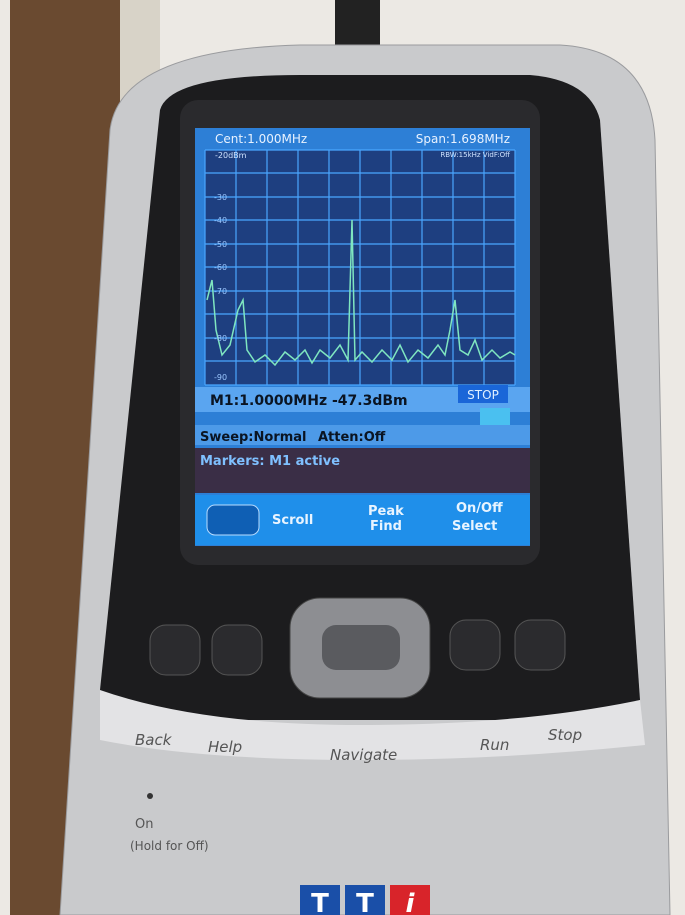  Describe the element at coordinates (175, 650) in the screenshot. I see `back-button` at that location.